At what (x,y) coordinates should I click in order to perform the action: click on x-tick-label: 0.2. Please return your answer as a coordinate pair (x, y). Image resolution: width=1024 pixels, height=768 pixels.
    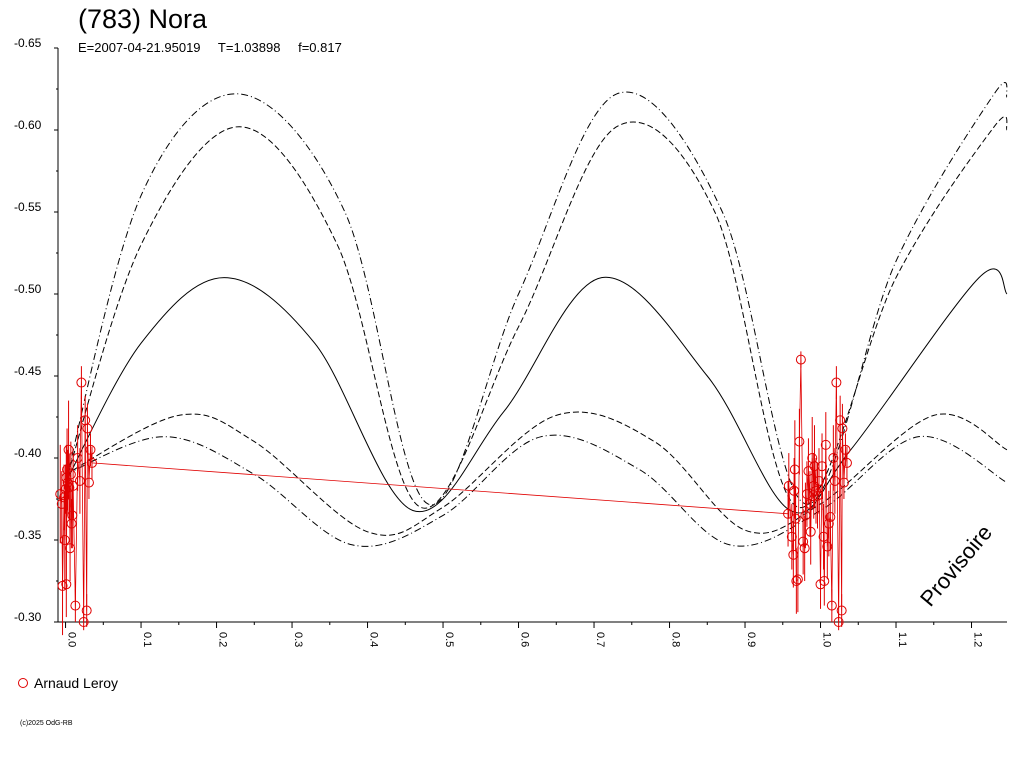
    Looking at the image, I should click on (223, 639).